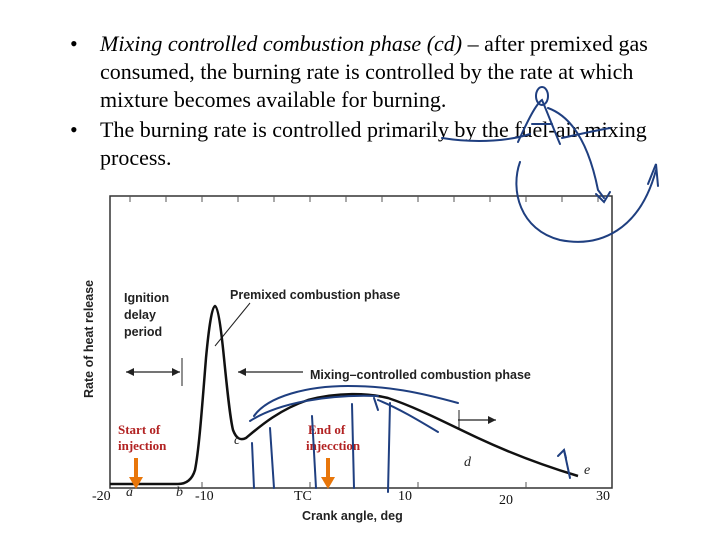 This screenshot has width=720, height=540. I want to click on tick-label-20: 20, so click(506, 500).